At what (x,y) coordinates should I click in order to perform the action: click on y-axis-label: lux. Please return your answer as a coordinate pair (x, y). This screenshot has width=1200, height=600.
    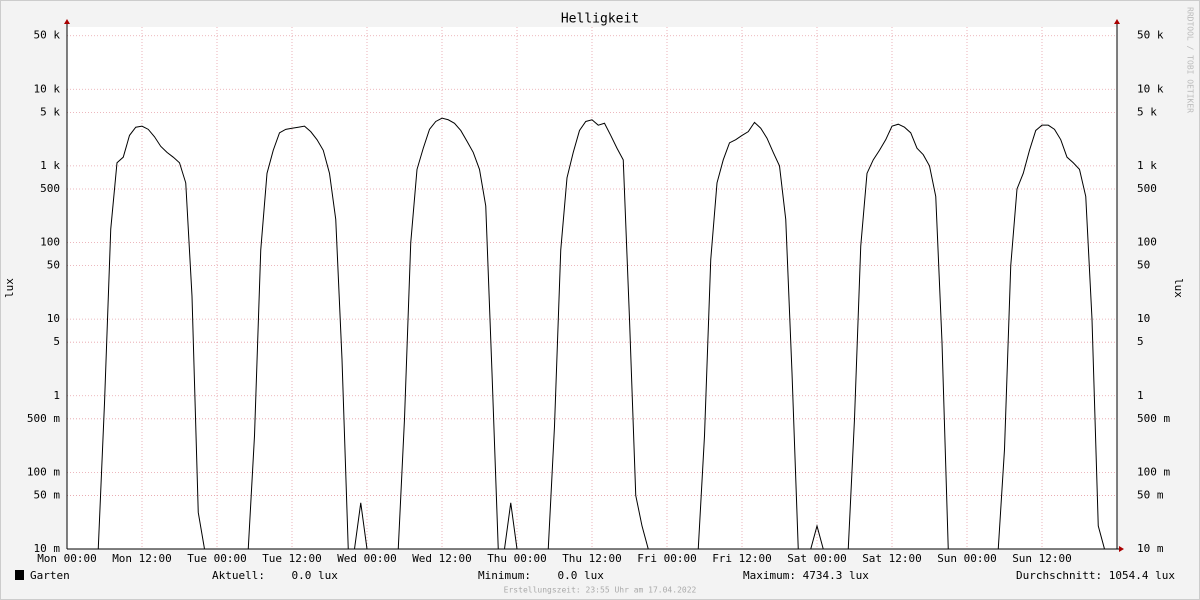
    Looking at the image, I should click on (9, 288).